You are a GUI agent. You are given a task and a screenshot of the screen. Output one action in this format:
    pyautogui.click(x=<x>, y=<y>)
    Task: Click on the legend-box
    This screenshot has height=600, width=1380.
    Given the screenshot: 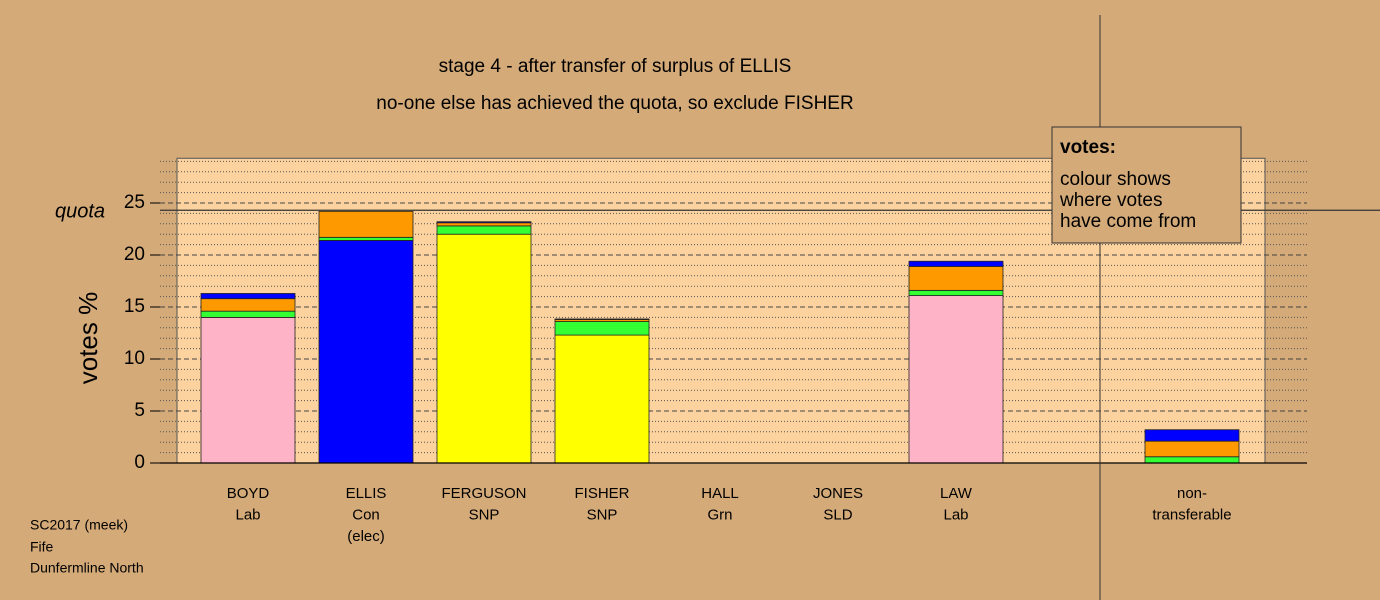 What is the action you would take?
    pyautogui.click(x=1146, y=185)
    